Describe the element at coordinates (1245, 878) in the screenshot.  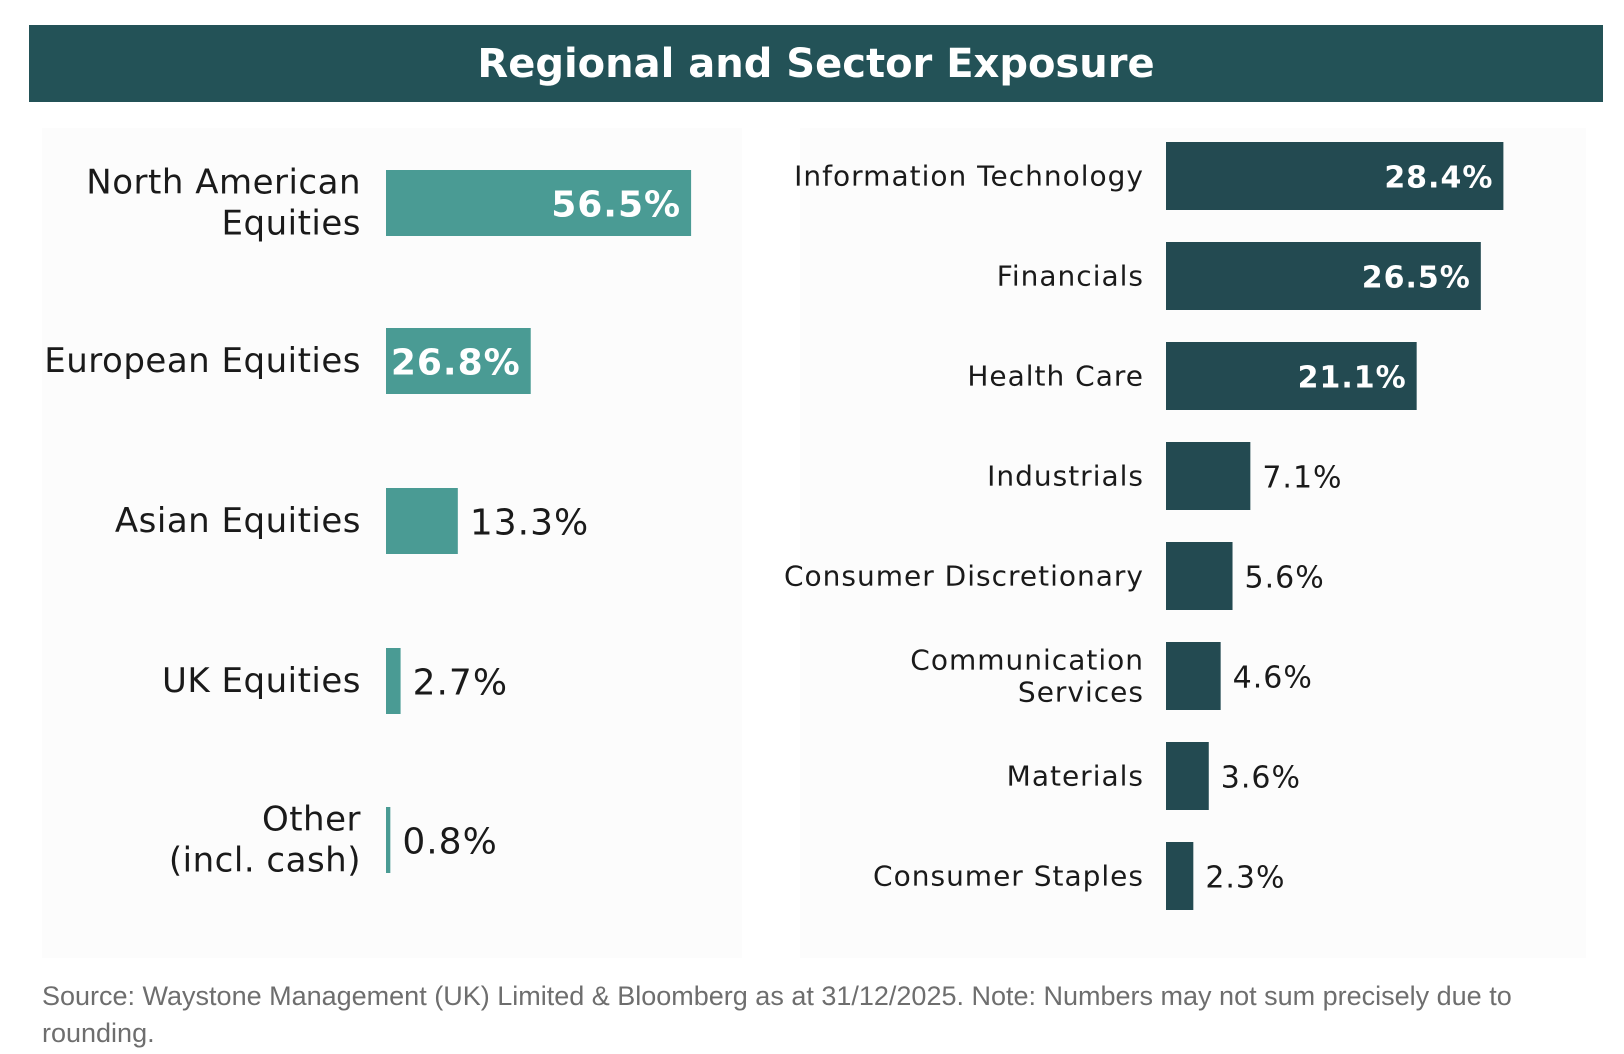
I see `value-label-consumer-staples: 2.3%` at that location.